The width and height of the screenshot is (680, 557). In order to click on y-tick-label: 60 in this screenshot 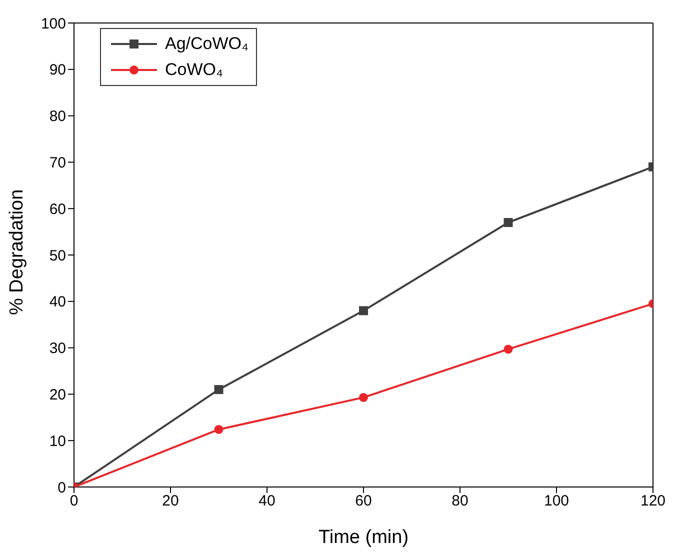, I will do `click(57, 209)`.